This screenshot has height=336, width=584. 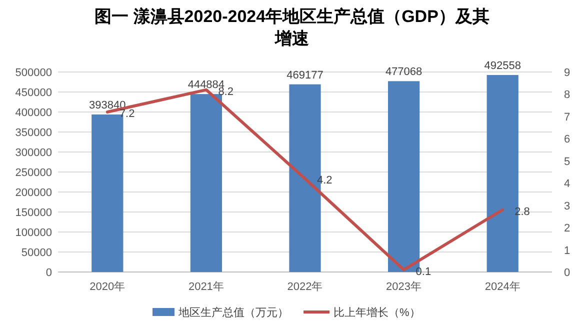 What do you see at coordinates (502, 287) in the screenshot?
I see `x-tick-label: 2024年` at bounding box center [502, 287].